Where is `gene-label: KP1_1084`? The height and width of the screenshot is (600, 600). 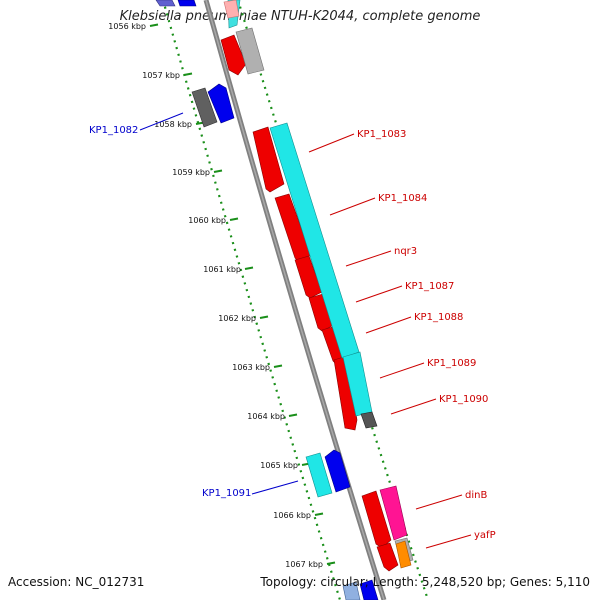 gene-label: KP1_1084 is located at coordinates (402, 198).